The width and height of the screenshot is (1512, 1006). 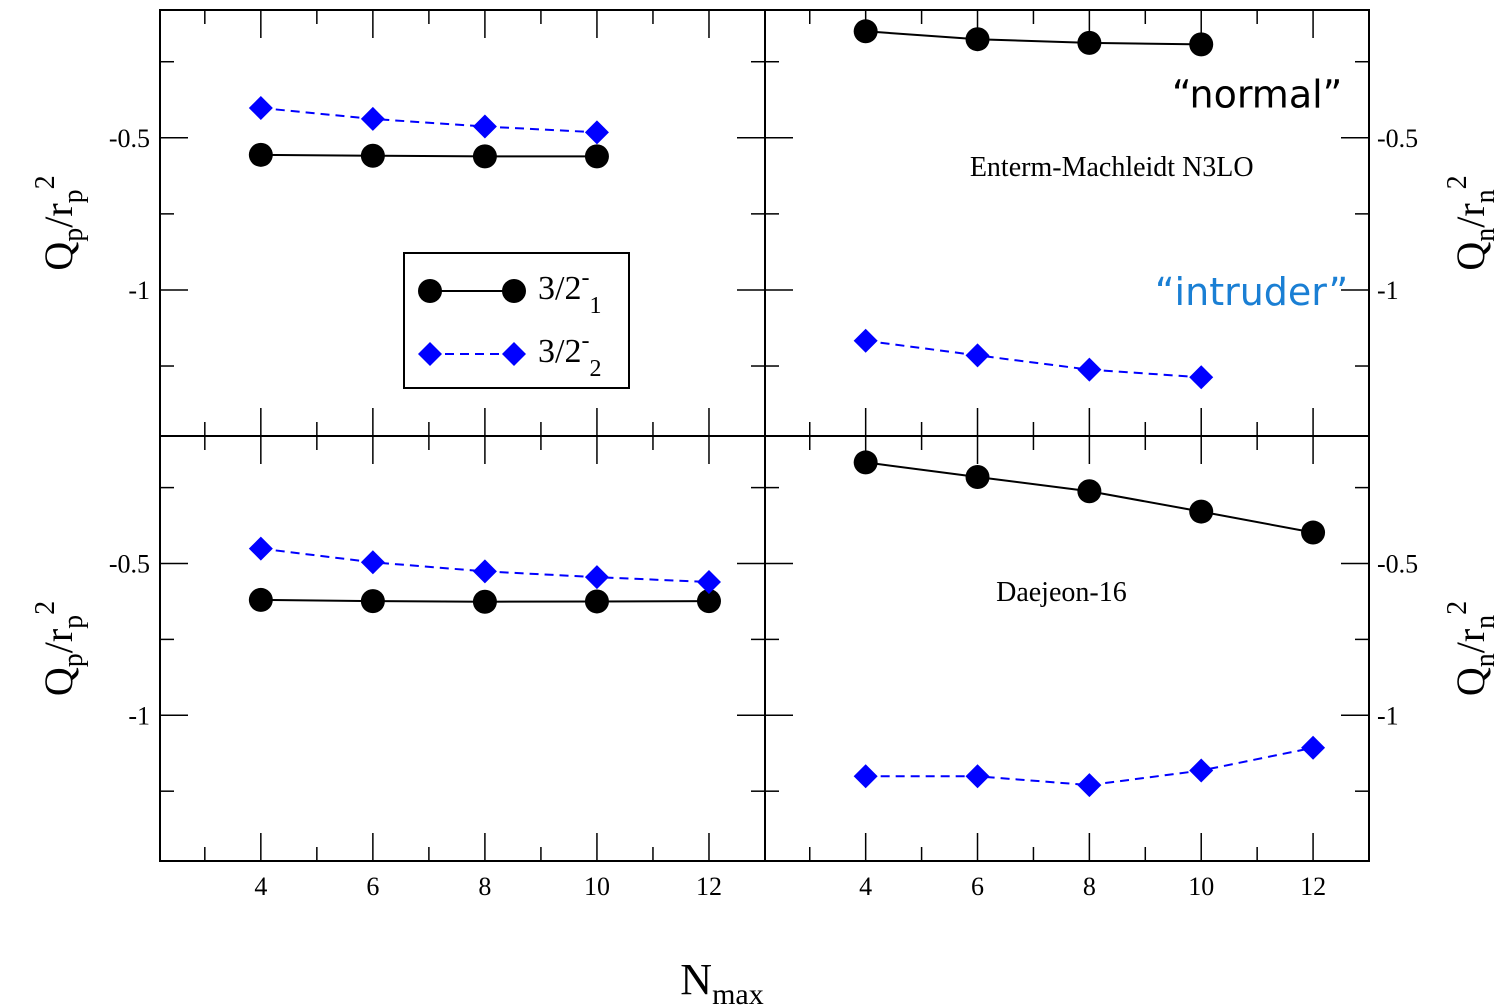 What do you see at coordinates (569, 292) in the screenshot?
I see `legend-label-1: 3/2-1` at bounding box center [569, 292].